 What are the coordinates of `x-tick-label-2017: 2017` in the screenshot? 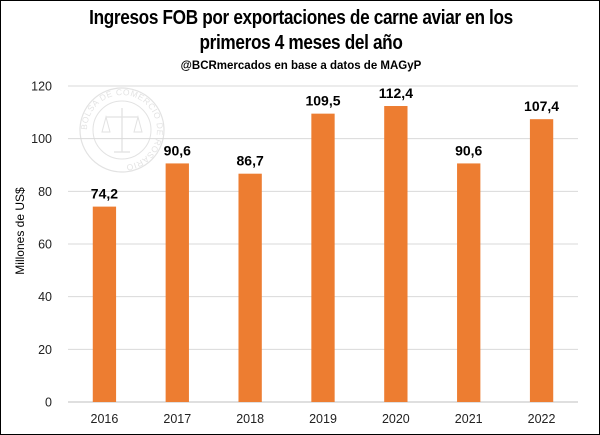 It's located at (177, 419).